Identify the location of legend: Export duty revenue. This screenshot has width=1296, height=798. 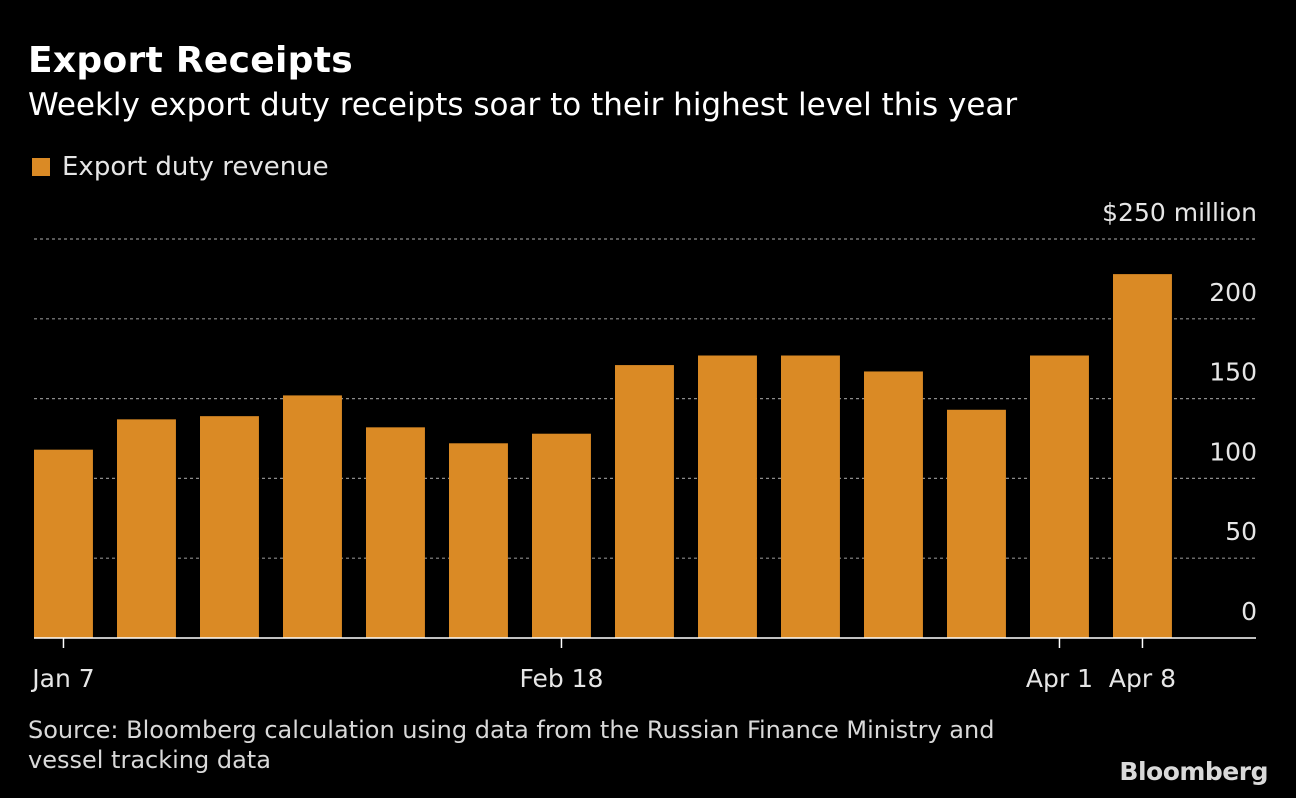
(180, 167).